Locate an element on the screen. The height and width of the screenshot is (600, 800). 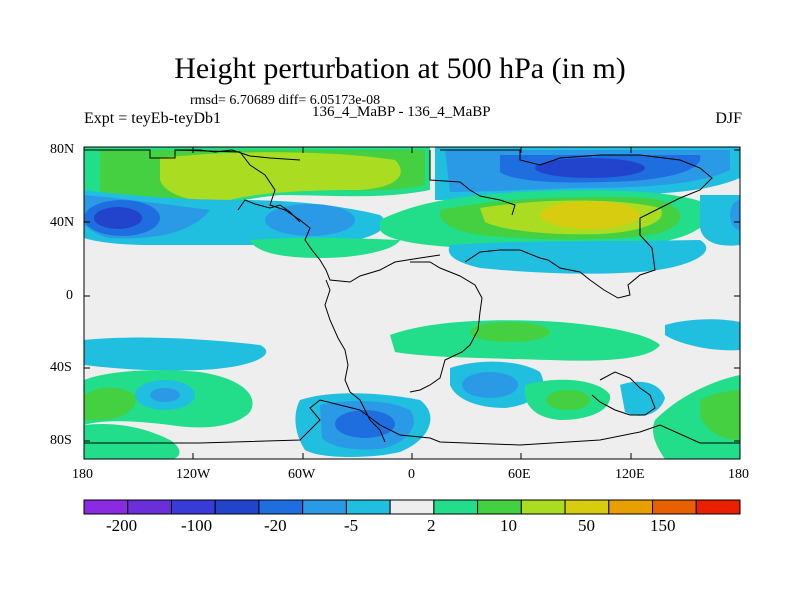
coast-greenland-arctic is located at coordinates (345, 182).